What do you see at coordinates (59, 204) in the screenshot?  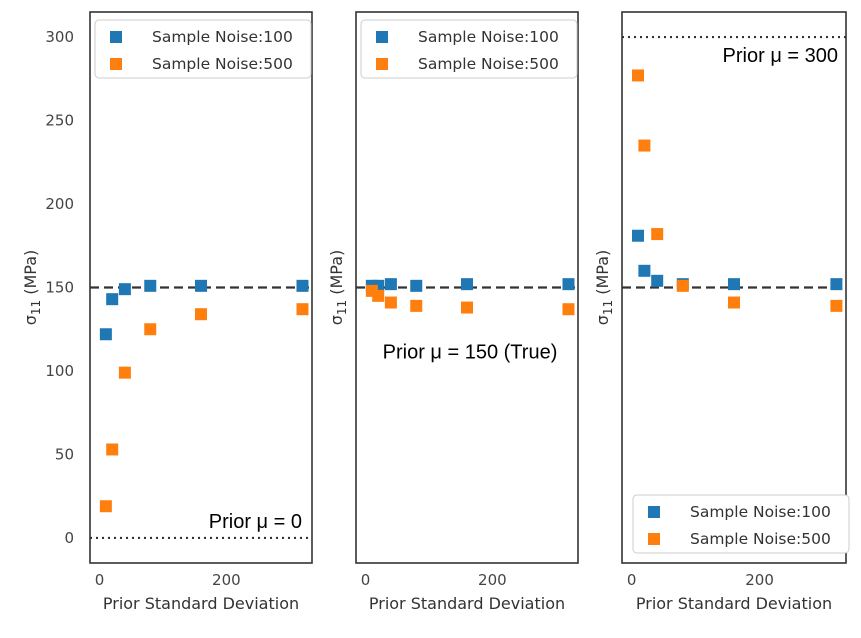 I see `y-tick-label: 200` at bounding box center [59, 204].